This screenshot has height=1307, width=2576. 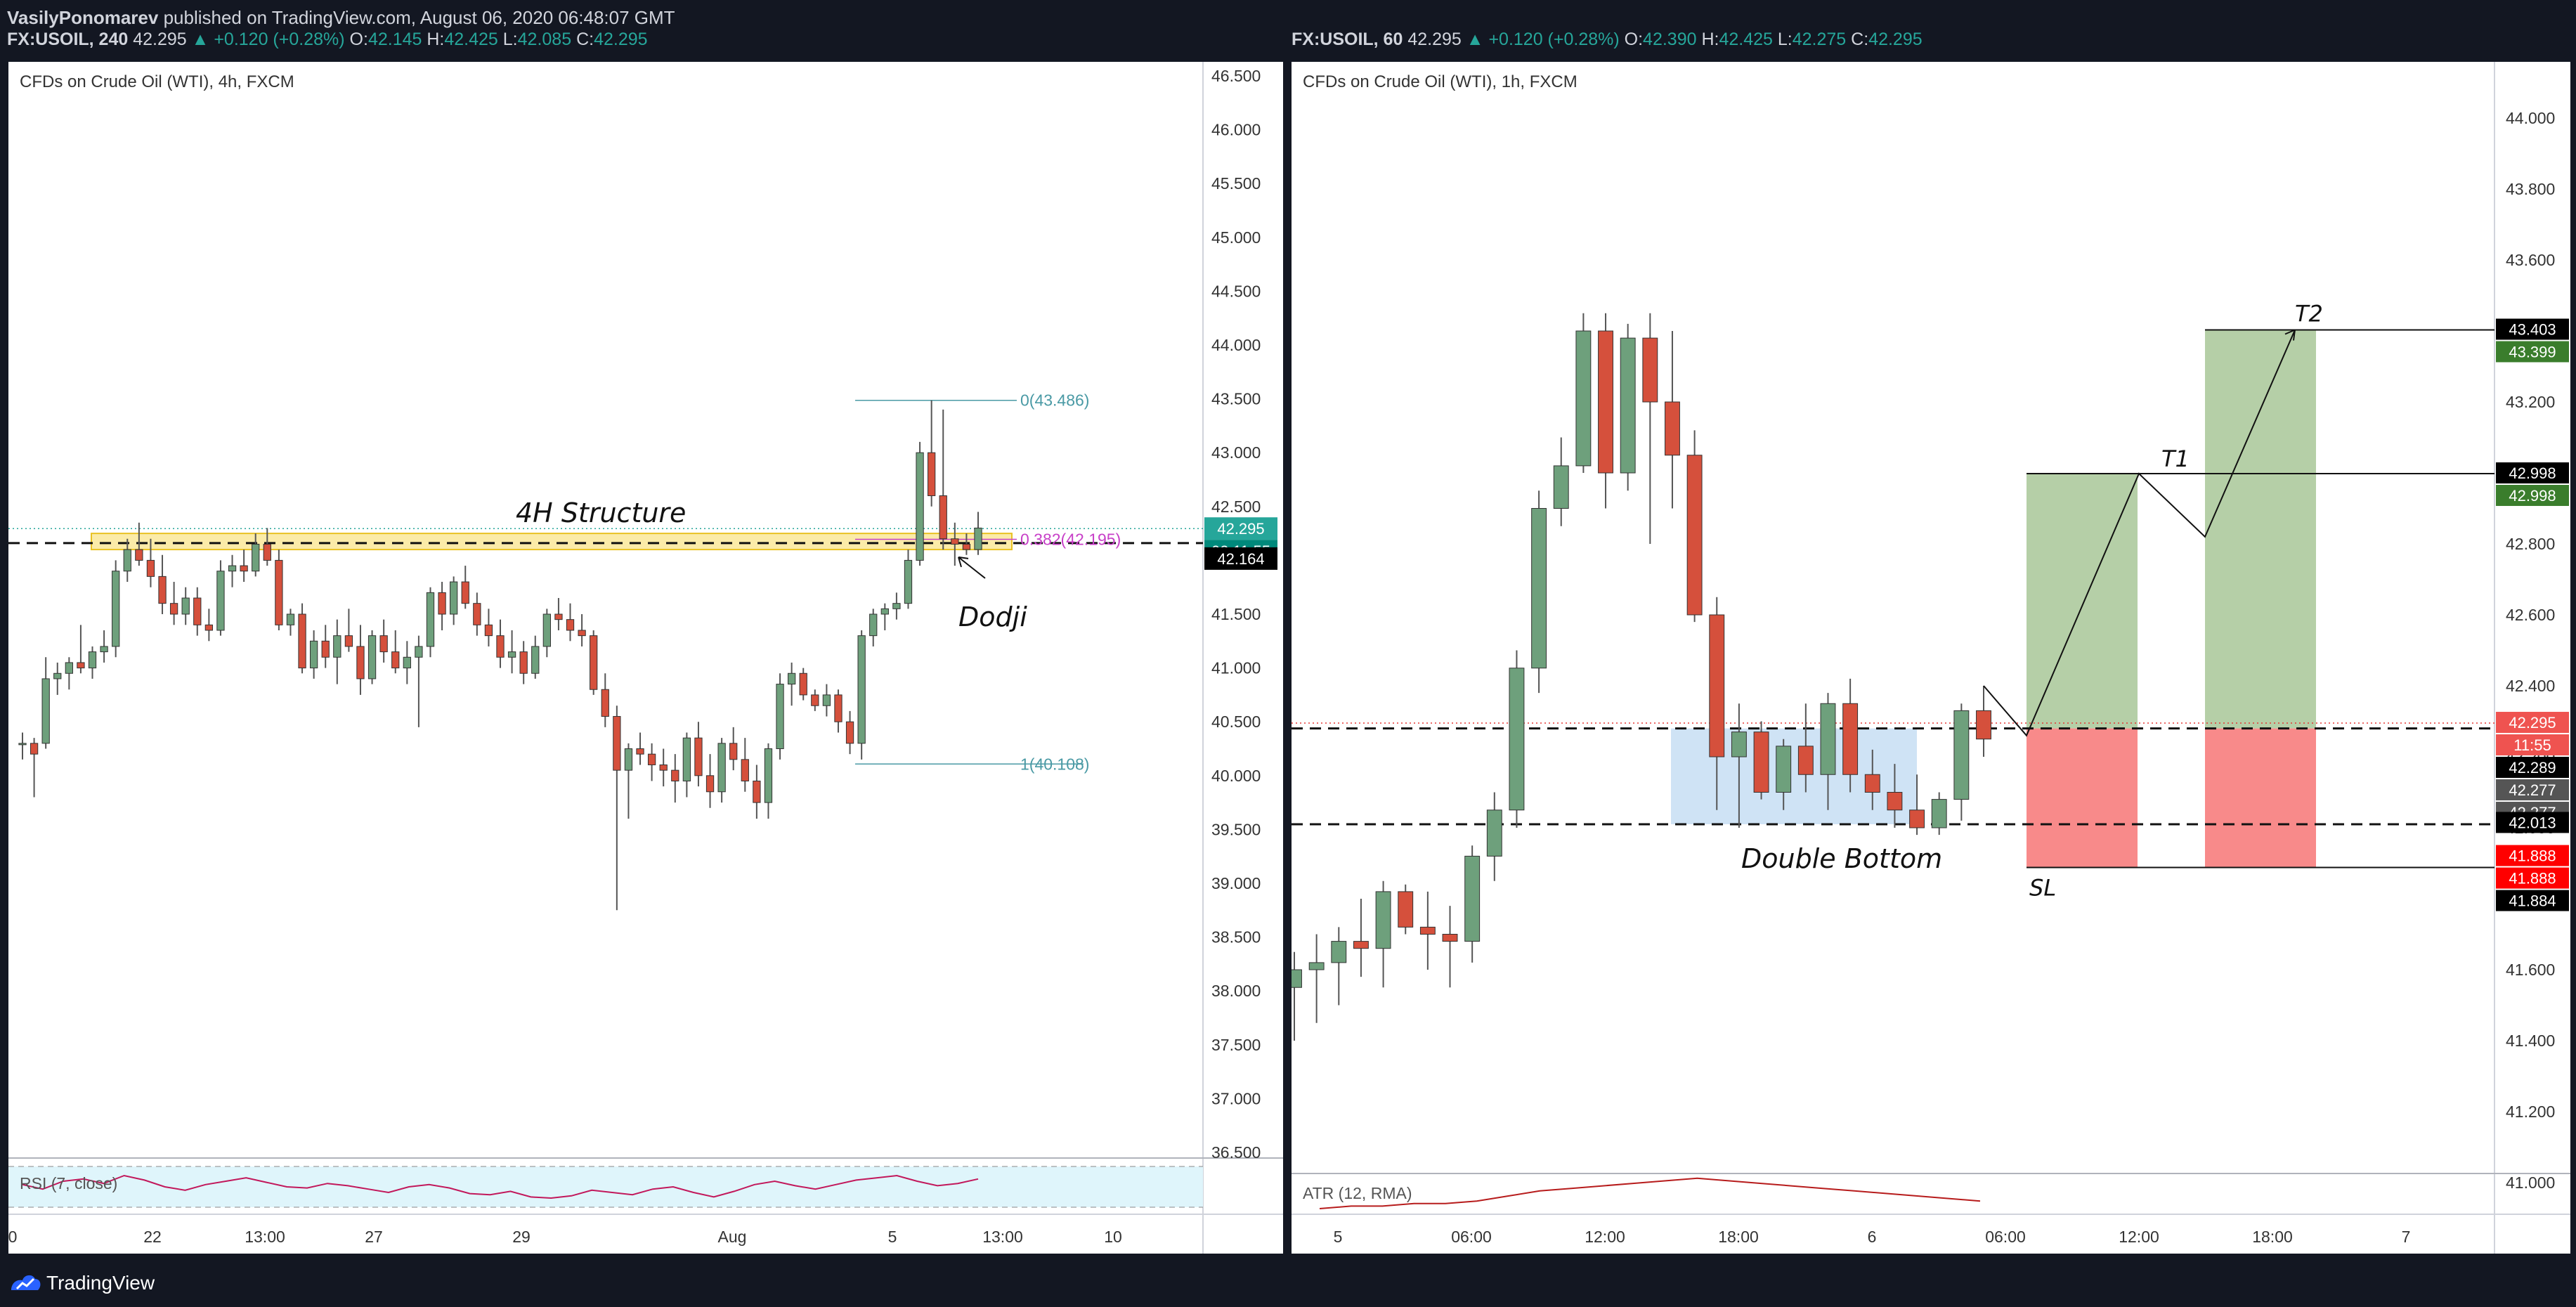 What do you see at coordinates (1236, 937) in the screenshot?
I see `y-tick-label: 38.500` at bounding box center [1236, 937].